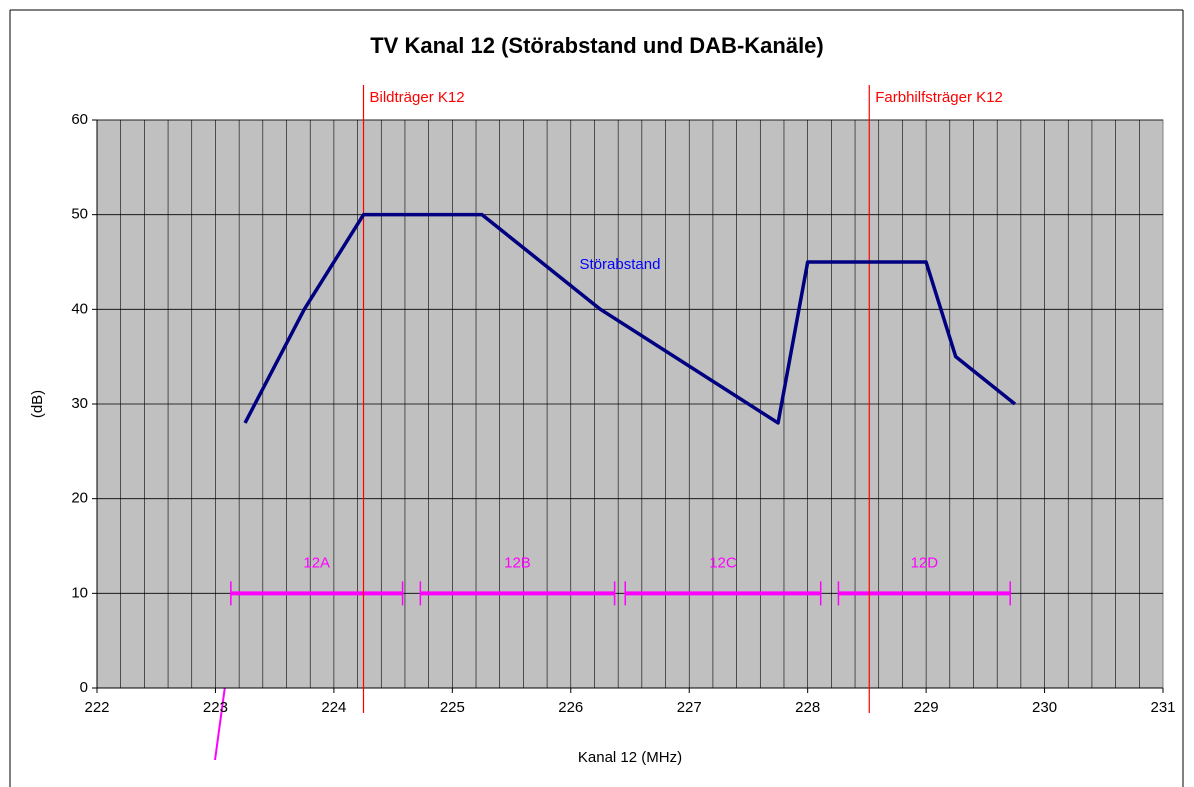 This screenshot has width=1194, height=787. I want to click on y-tick-label: 10, so click(79, 592).